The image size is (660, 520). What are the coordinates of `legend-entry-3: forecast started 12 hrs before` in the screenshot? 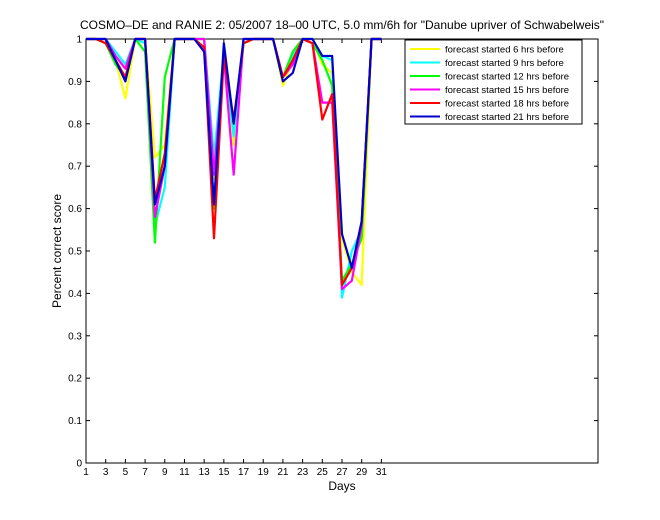 It's located at (507, 76).